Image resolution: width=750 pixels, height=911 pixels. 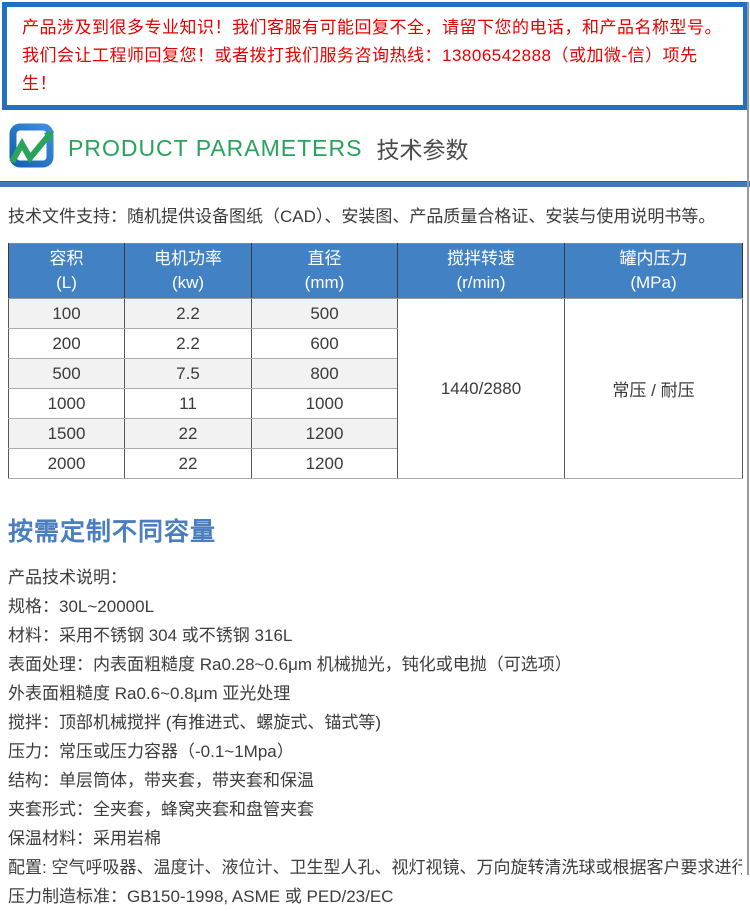 What do you see at coordinates (188, 403) in the screenshot?
I see `table-cell: 11` at bounding box center [188, 403].